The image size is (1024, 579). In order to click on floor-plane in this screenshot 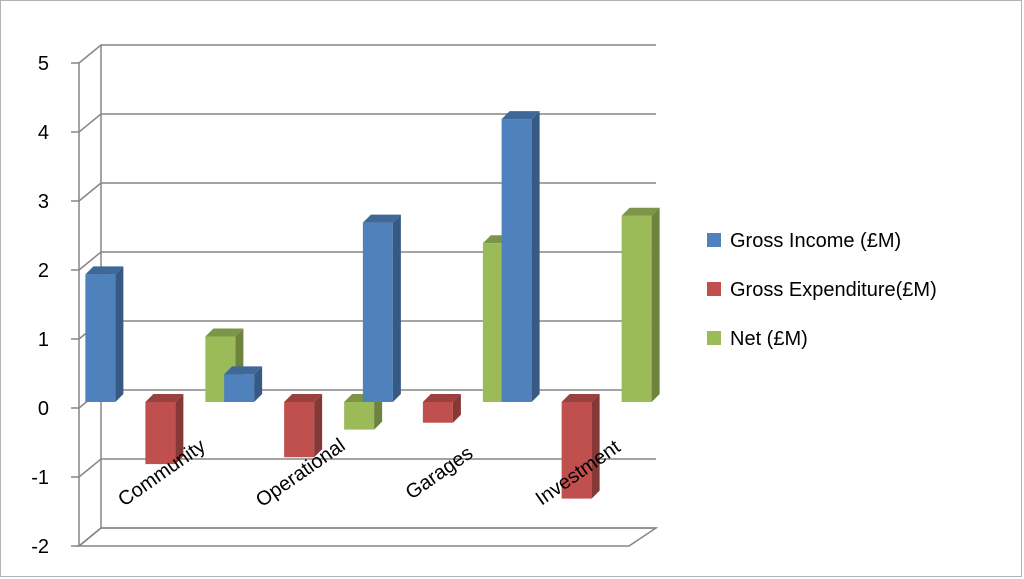, I will do `click(367, 537)`.